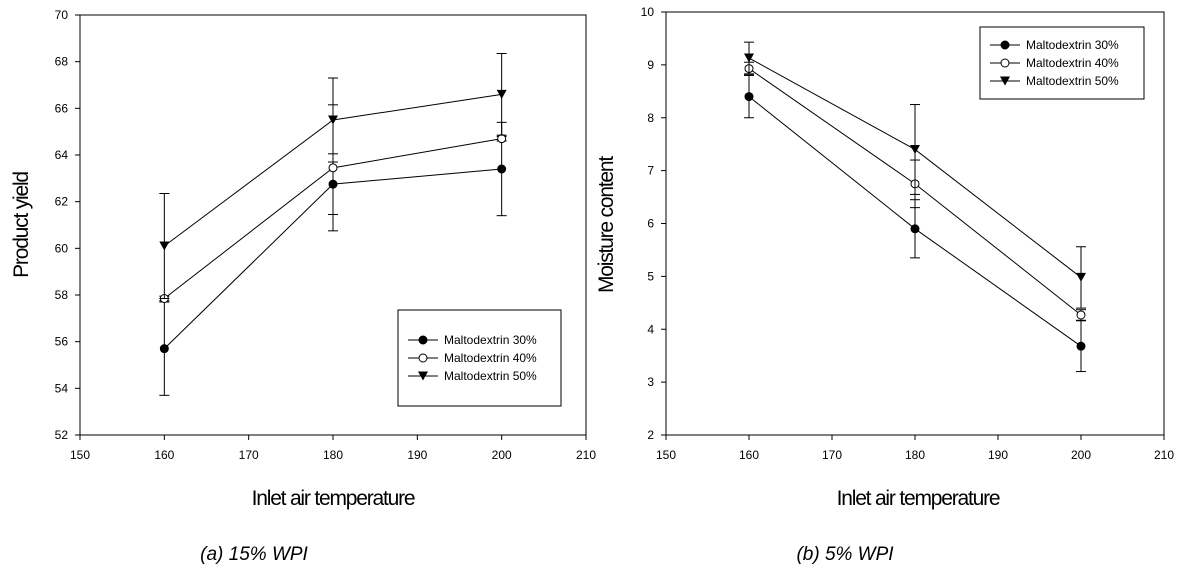  I want to click on y-axis-title: Moisture content, so click(606, 224).